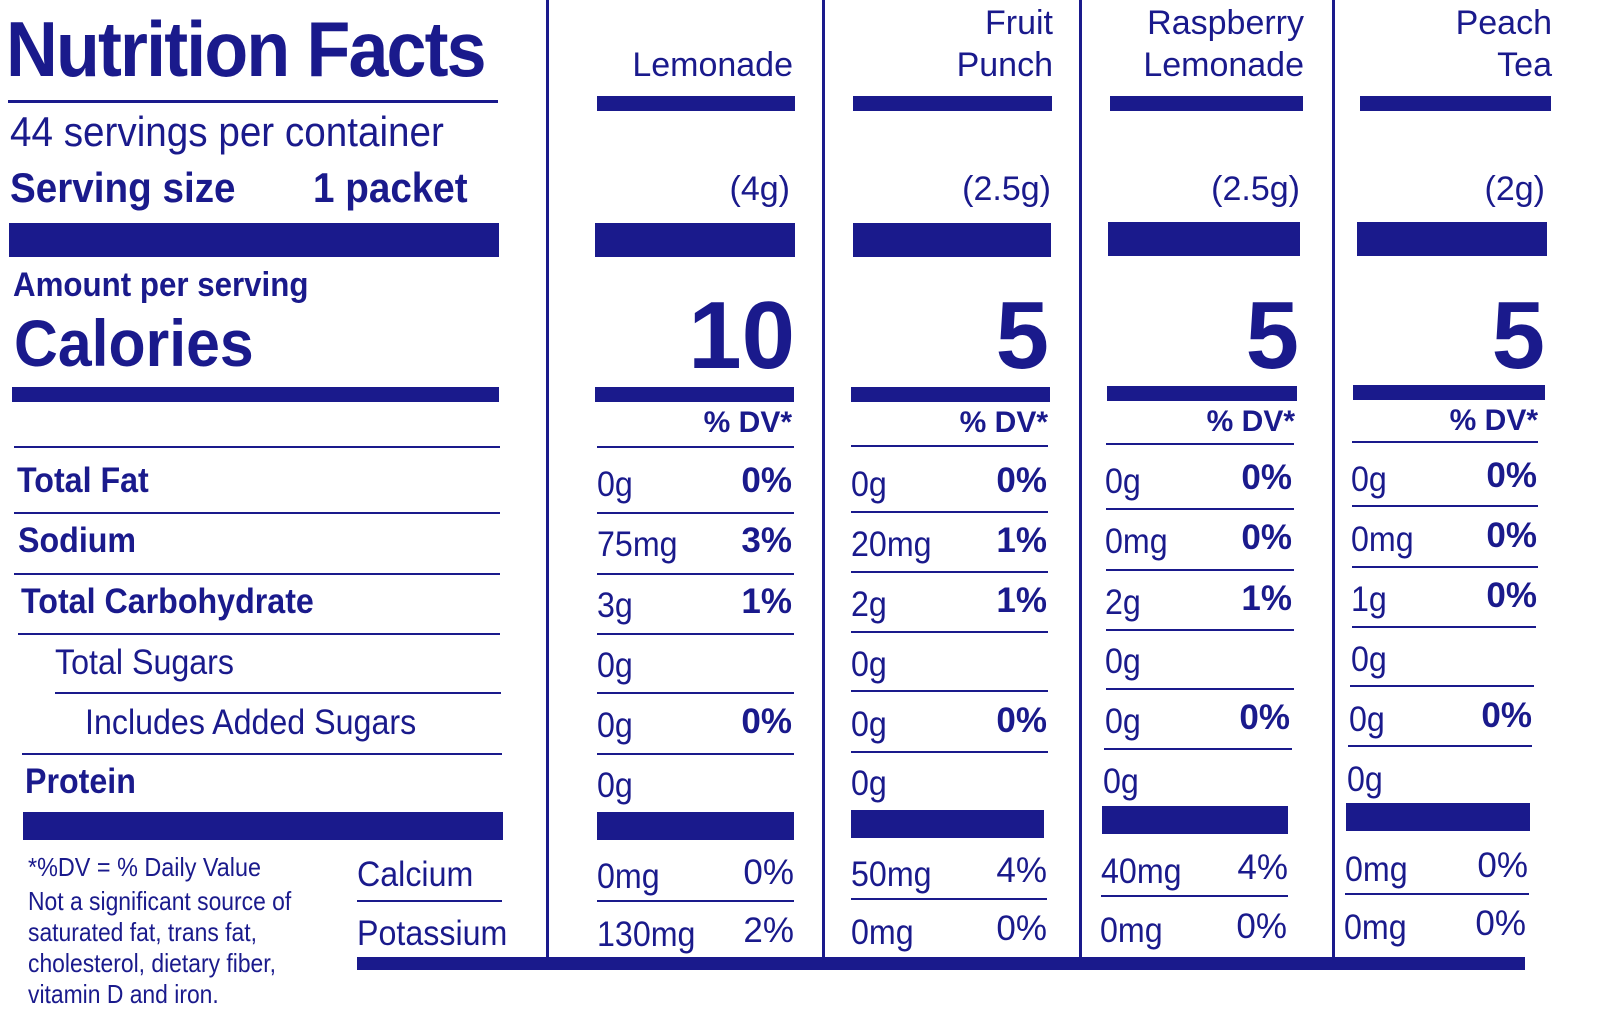 The width and height of the screenshot is (1600, 1010). I want to click on mineral-potassium: Potassium, so click(432, 933).